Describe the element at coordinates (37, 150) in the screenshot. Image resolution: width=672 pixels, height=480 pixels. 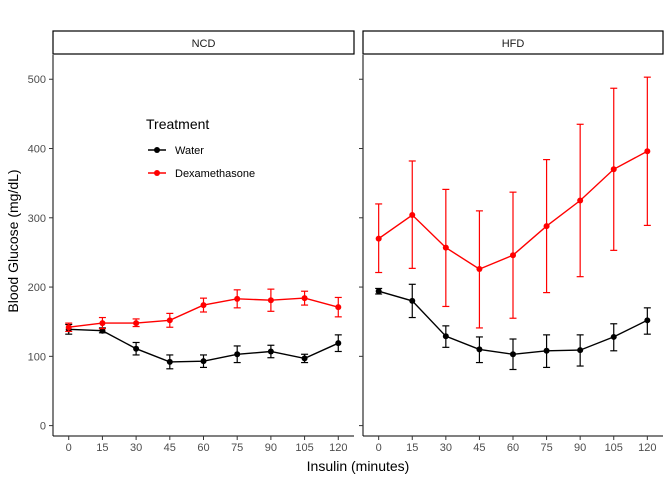
I see `y-tick-label: 400` at that location.